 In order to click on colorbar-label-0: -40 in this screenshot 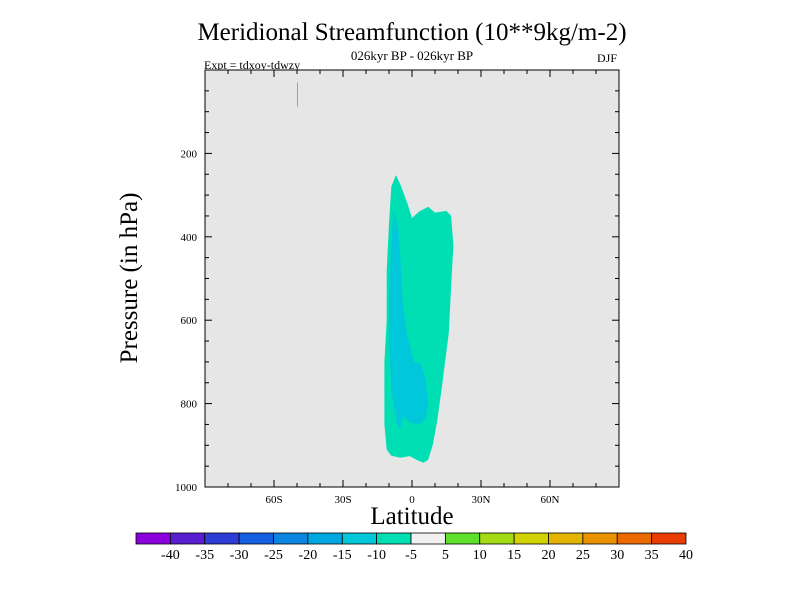, I will do `click(170, 555)`.